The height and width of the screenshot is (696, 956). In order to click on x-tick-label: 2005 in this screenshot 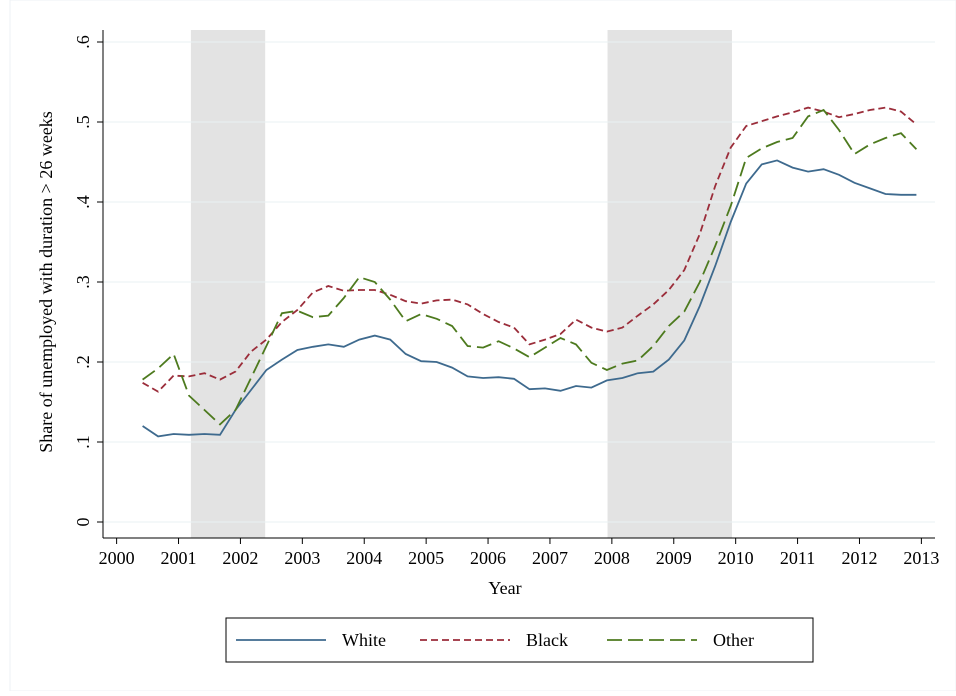, I will do `click(426, 558)`.